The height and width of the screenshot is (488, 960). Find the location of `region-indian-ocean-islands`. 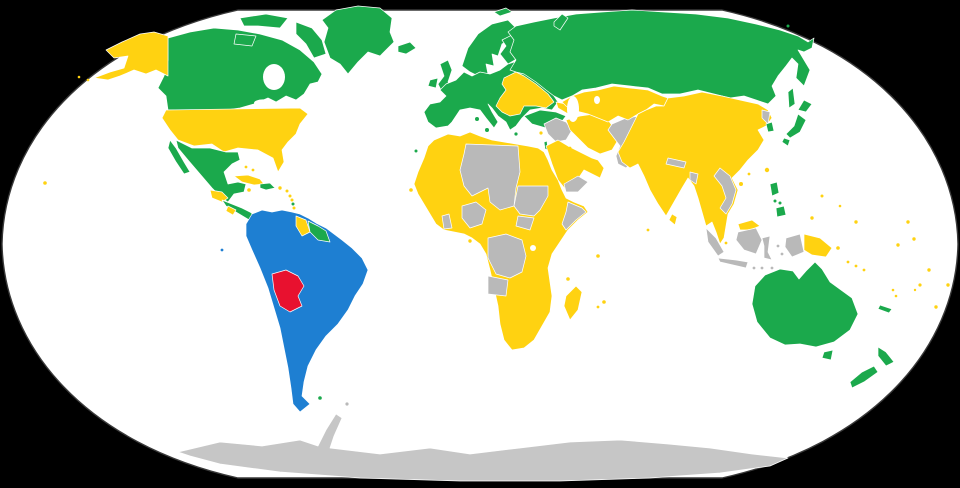

region-indian-ocean-islands is located at coordinates (586, 281).